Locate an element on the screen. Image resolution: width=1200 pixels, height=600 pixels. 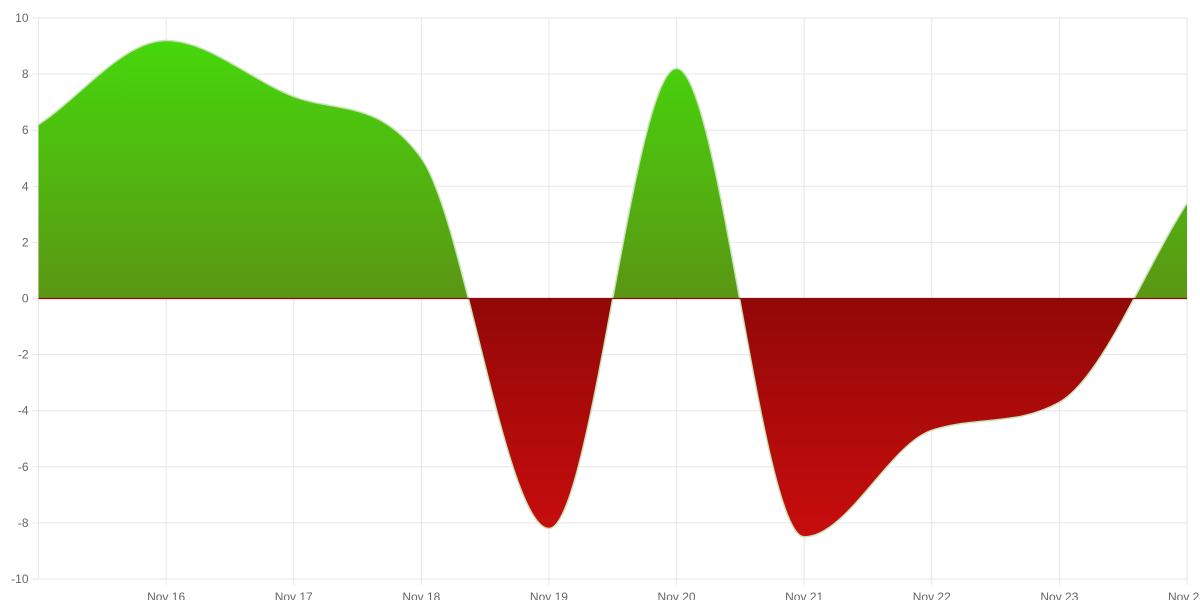
y-tick-label: 10 is located at coordinates (22, 18).